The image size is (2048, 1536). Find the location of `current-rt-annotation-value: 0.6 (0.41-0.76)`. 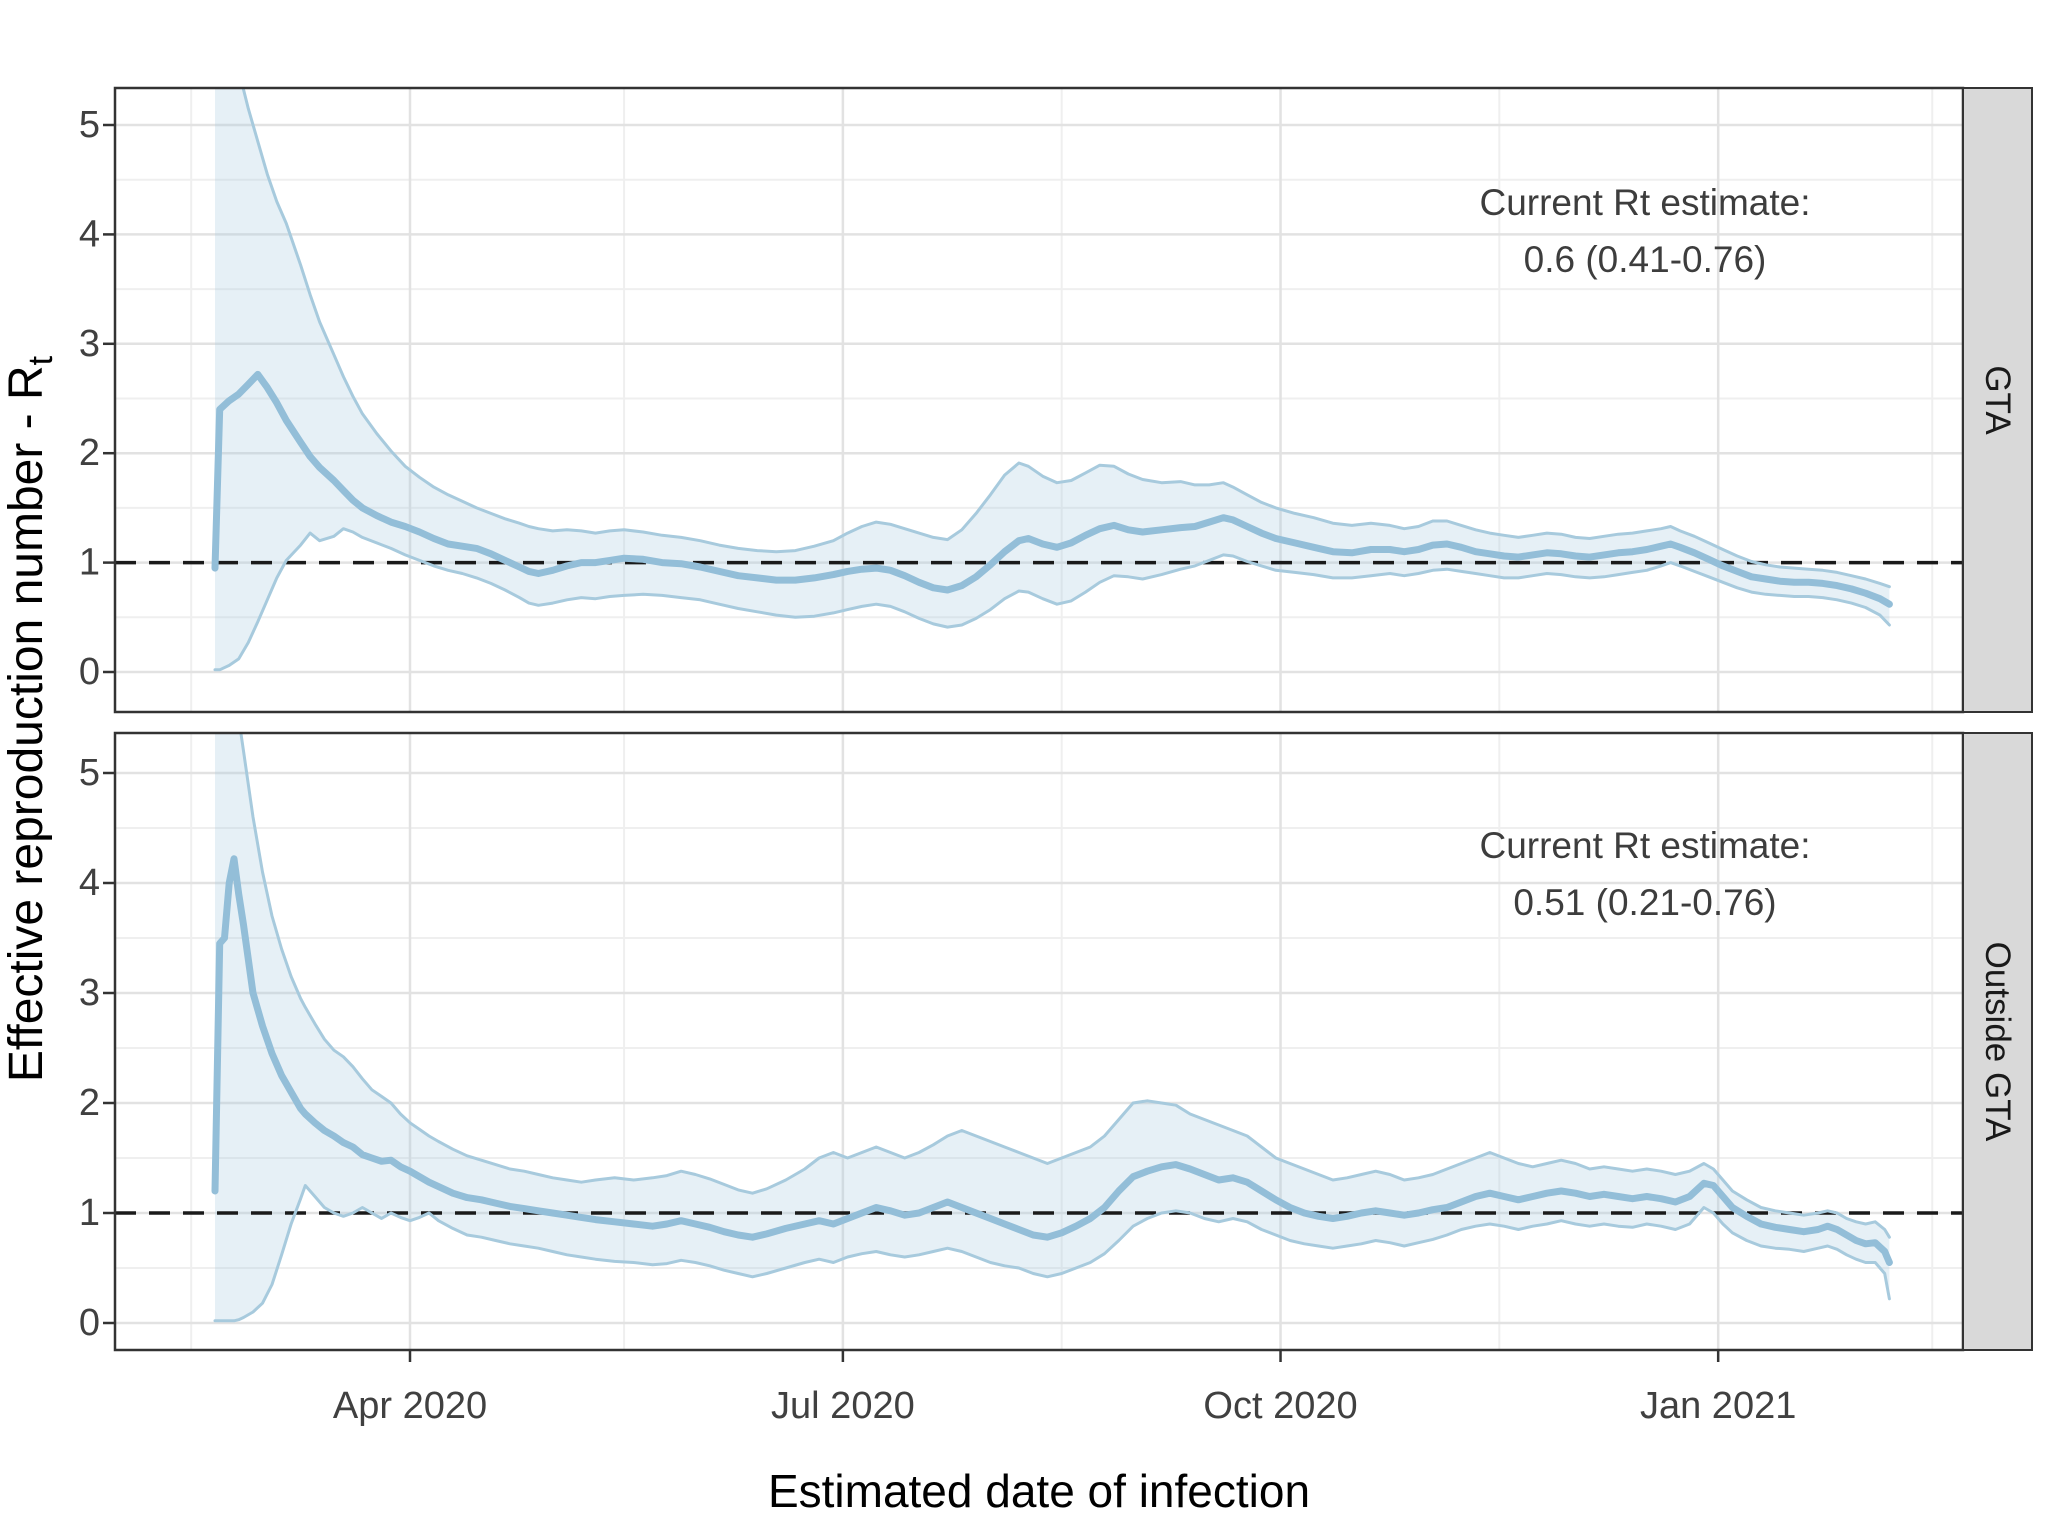

current-rt-annotation-value: 0.6 (0.41-0.76) is located at coordinates (1645, 259).